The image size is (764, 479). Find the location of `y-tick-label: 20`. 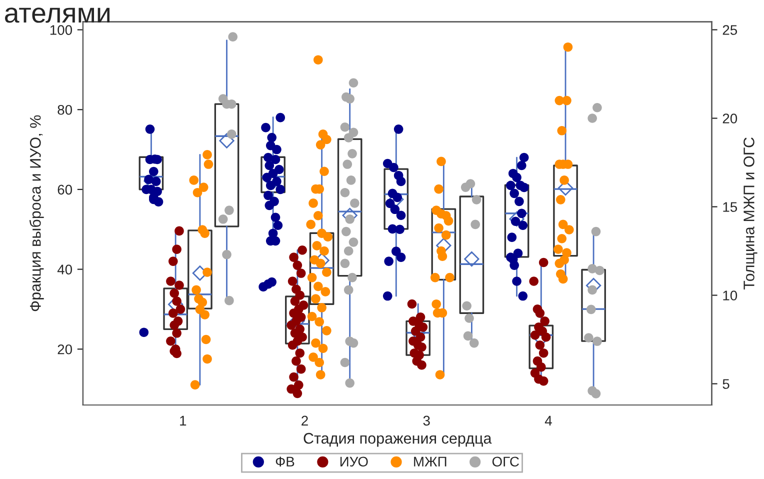

y-tick-label: 20 is located at coordinates (65, 349).